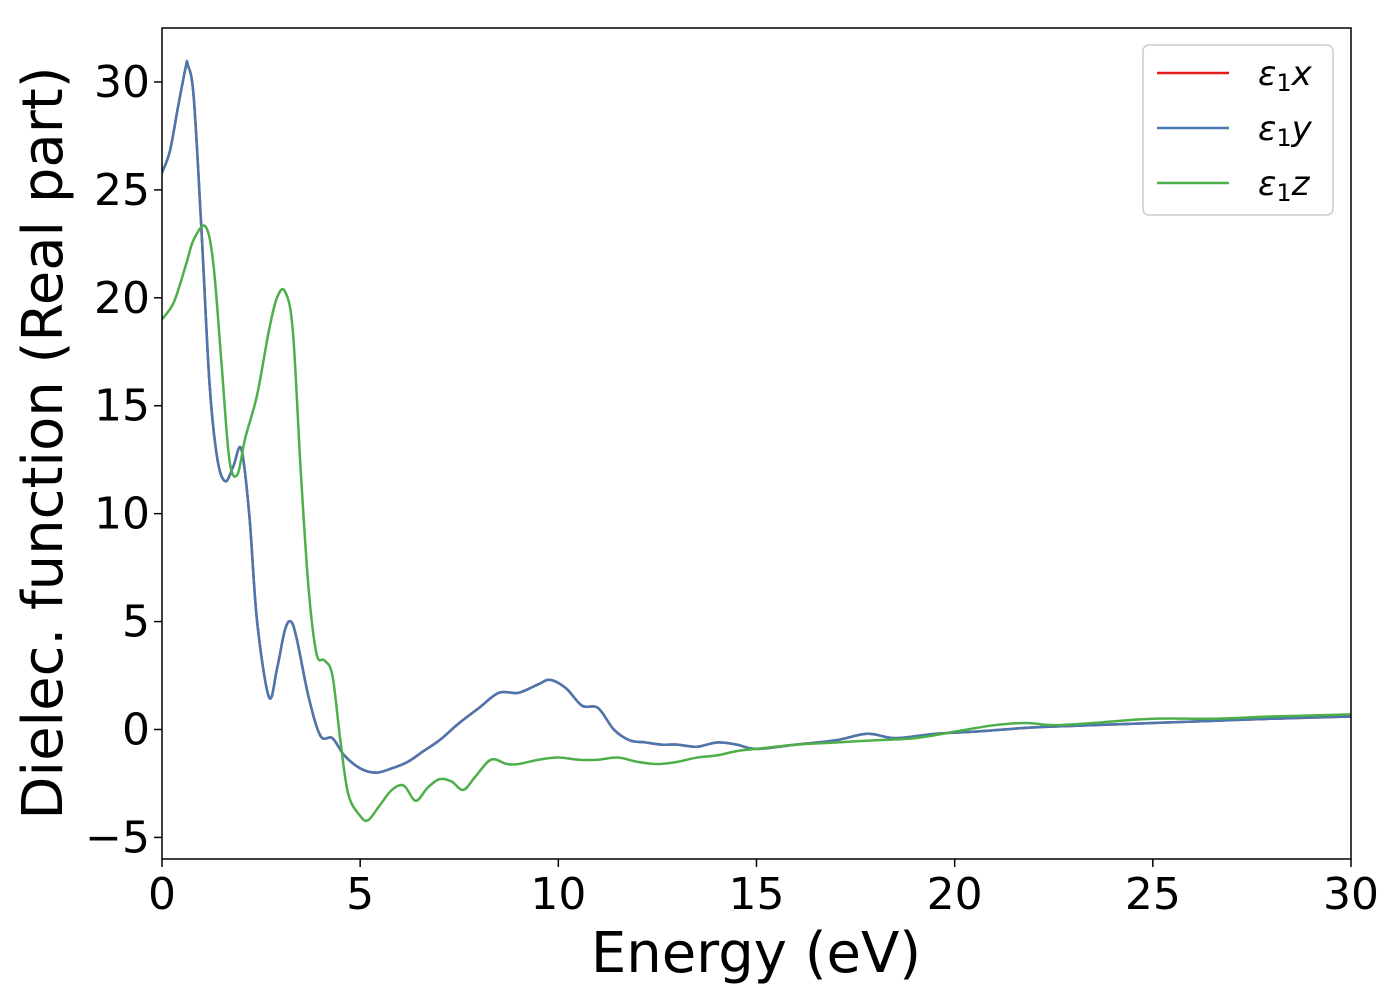  What do you see at coordinates (1351, 894) in the screenshot?
I see `x-tick-label: 30` at bounding box center [1351, 894].